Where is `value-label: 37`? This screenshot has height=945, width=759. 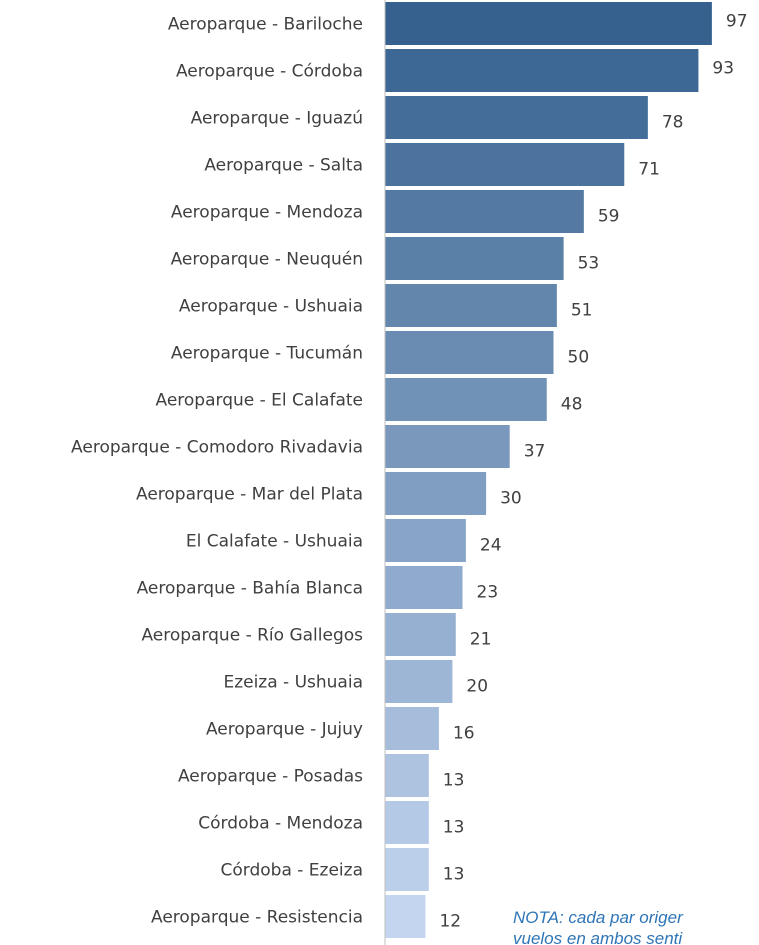
value-label: 37 is located at coordinates (535, 452).